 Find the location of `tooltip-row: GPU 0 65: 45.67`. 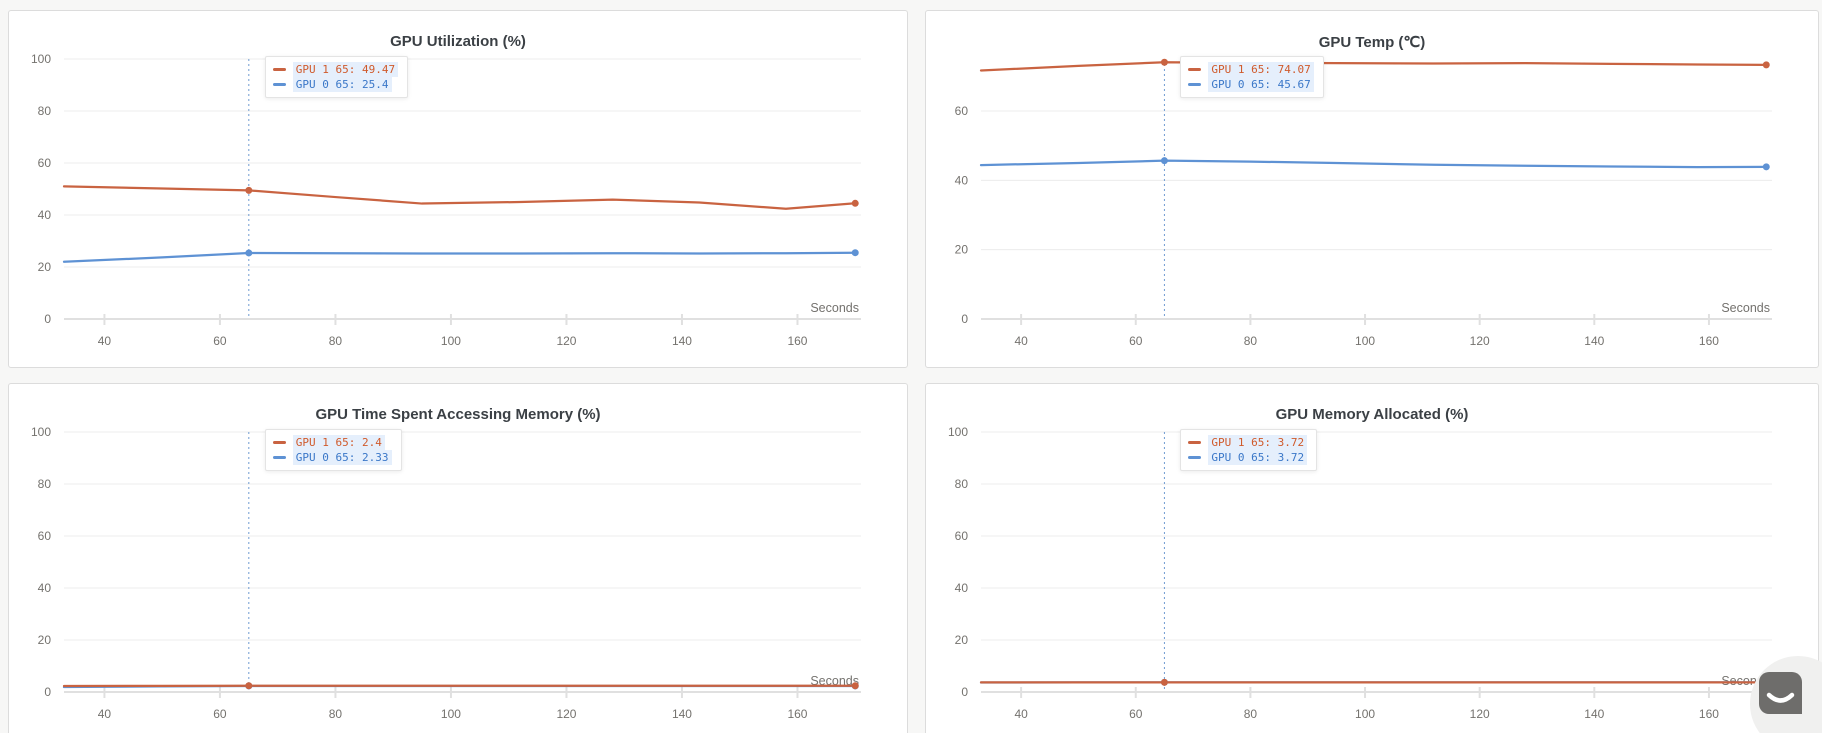

tooltip-row: GPU 0 65: 45.67 is located at coordinates (1251, 84).